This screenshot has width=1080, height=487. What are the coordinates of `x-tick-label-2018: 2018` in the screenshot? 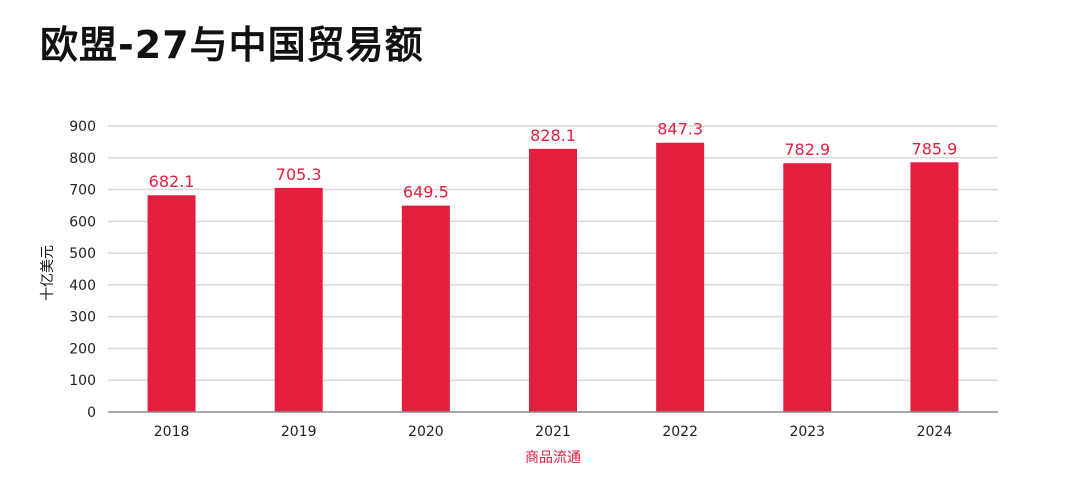 It's located at (172, 432).